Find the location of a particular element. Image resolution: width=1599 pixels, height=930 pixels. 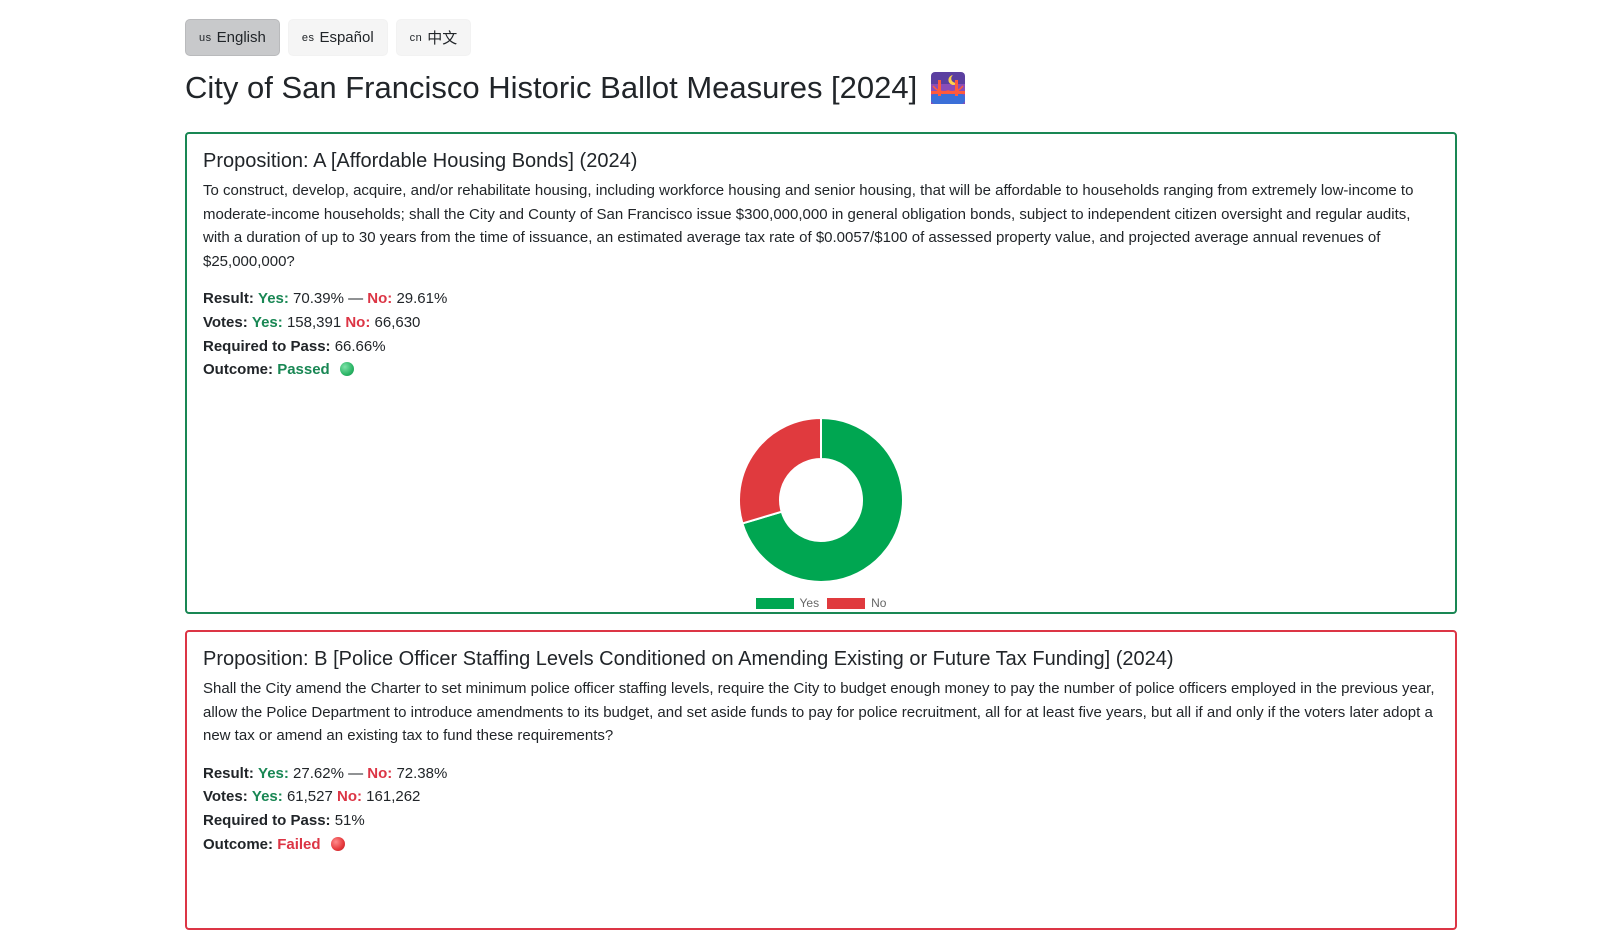

language-selector: us English es Español cn 中文 is located at coordinates (328, 37).